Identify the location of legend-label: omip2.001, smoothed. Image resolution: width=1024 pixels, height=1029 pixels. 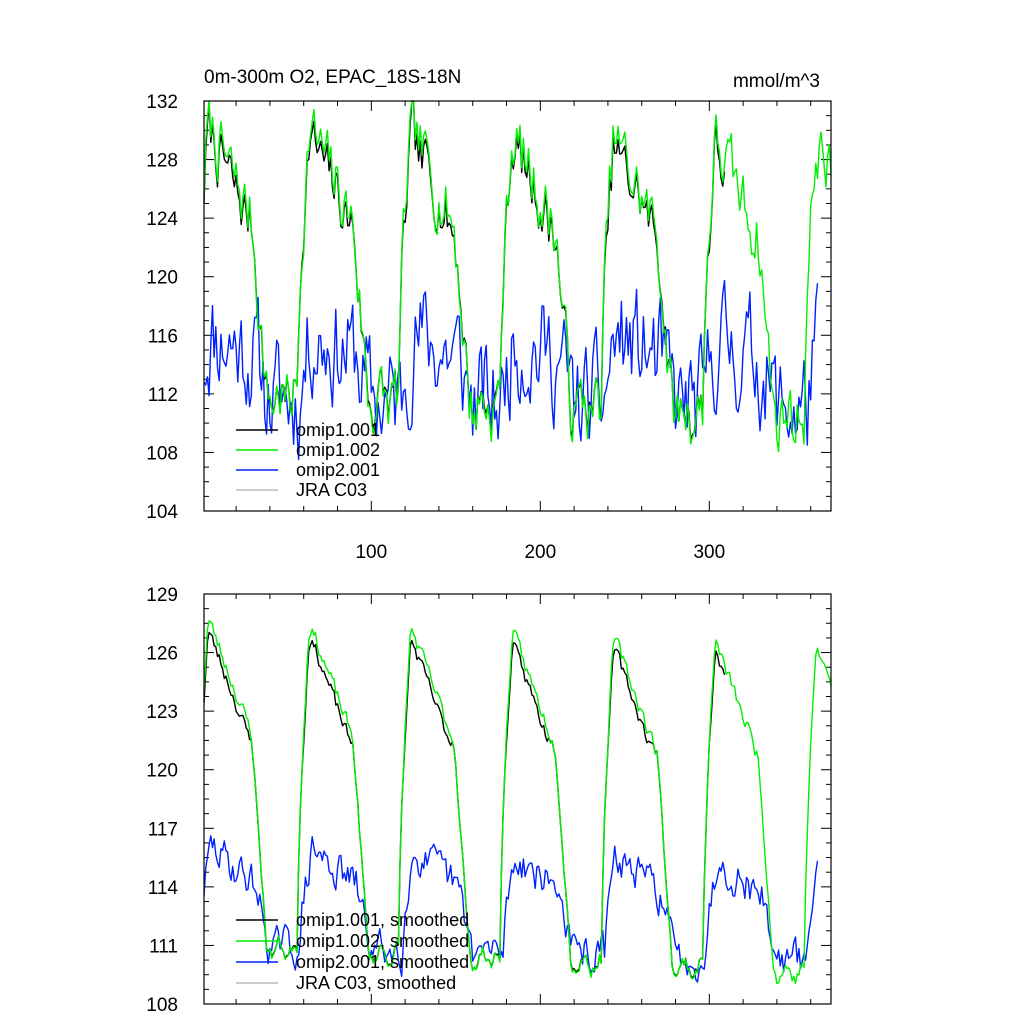
(382, 962).